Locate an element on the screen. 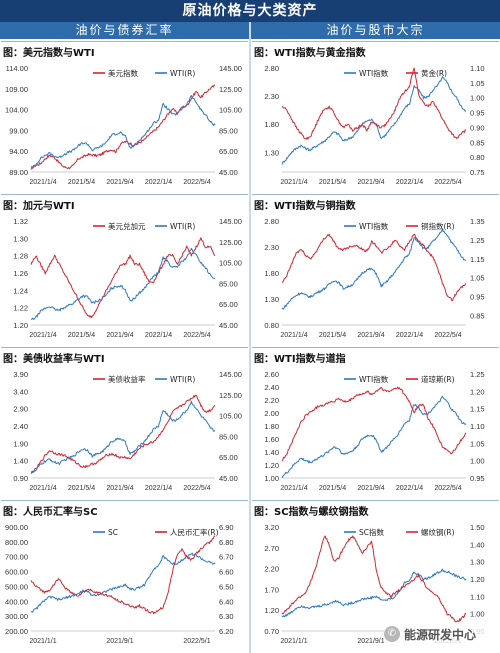  left-axis-tick-label: 1.00 is located at coordinates (271, 478).